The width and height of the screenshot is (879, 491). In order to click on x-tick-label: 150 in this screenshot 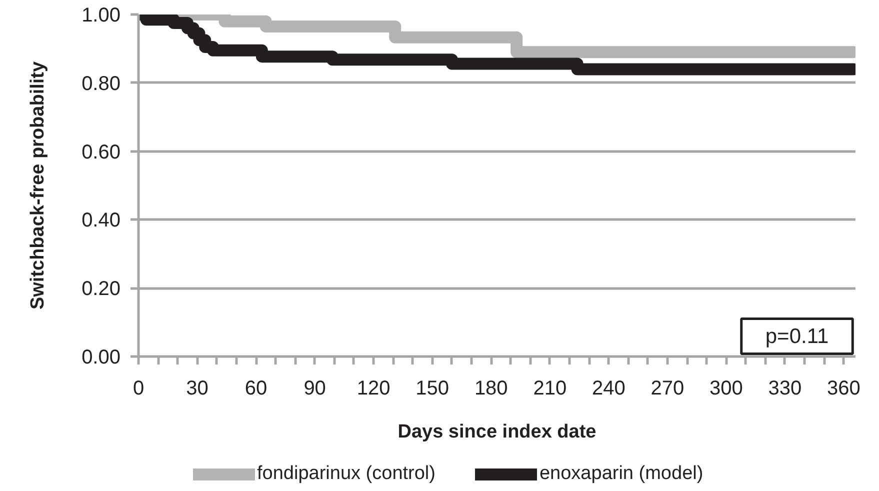, I will do `click(433, 389)`.